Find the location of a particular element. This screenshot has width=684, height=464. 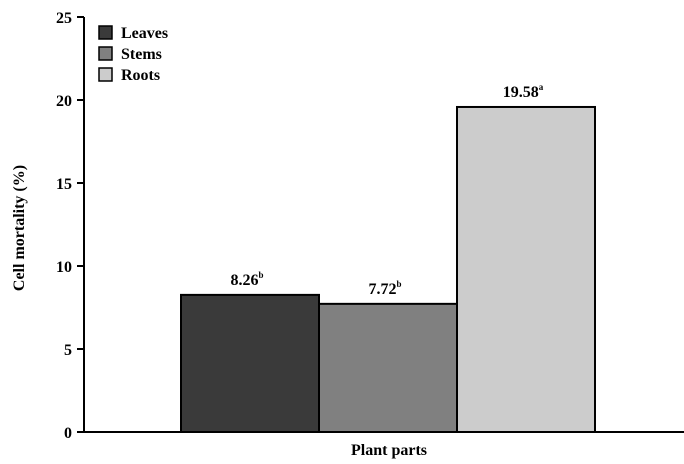

bar-stems is located at coordinates (388, 367).